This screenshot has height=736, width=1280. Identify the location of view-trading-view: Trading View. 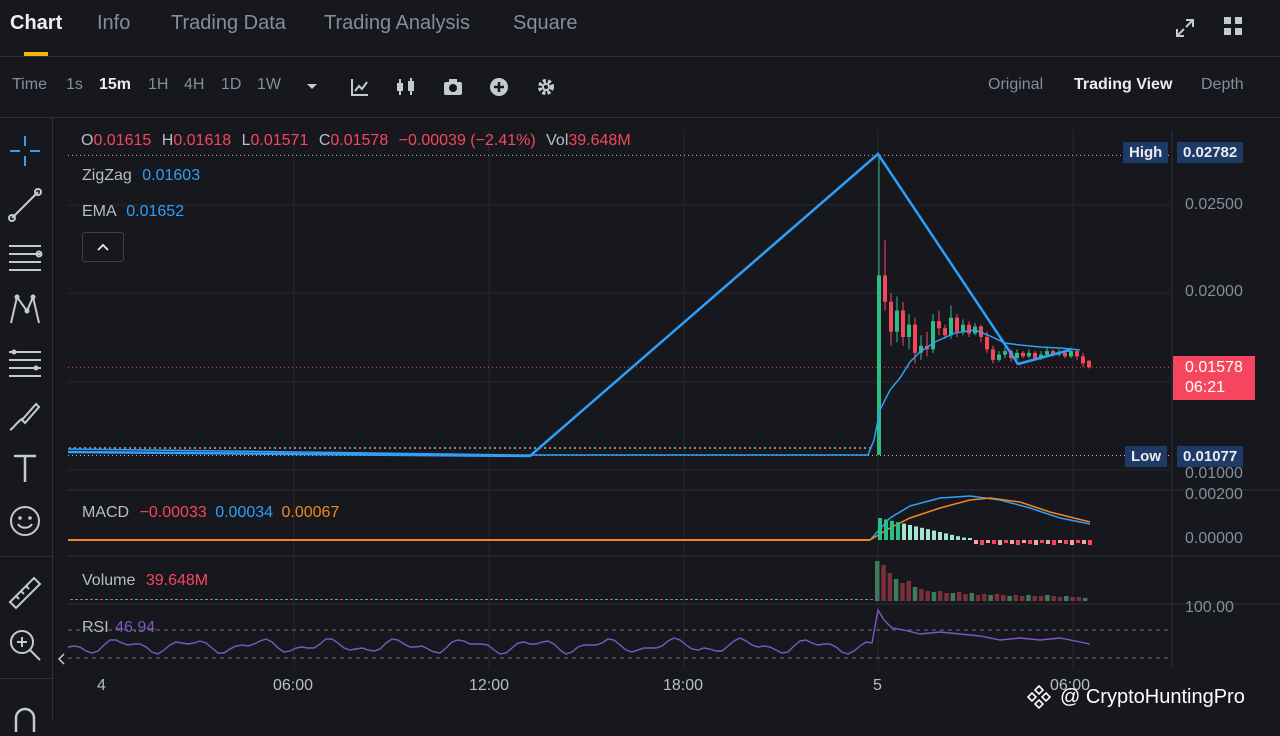
(1123, 84).